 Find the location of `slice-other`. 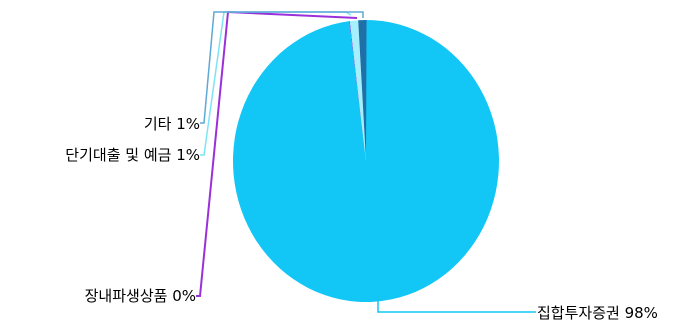

slice-other is located at coordinates (362, 90).